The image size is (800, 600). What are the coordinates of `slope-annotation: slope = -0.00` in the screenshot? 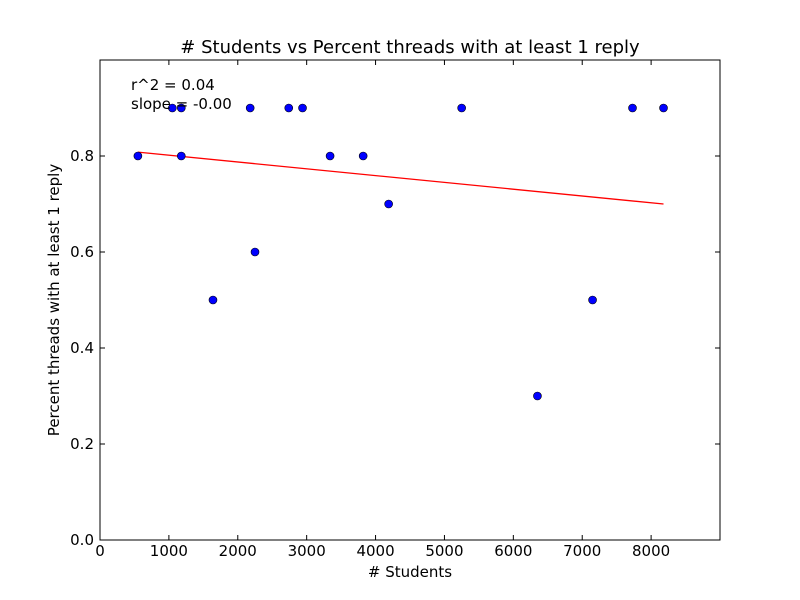 It's located at (181, 104).